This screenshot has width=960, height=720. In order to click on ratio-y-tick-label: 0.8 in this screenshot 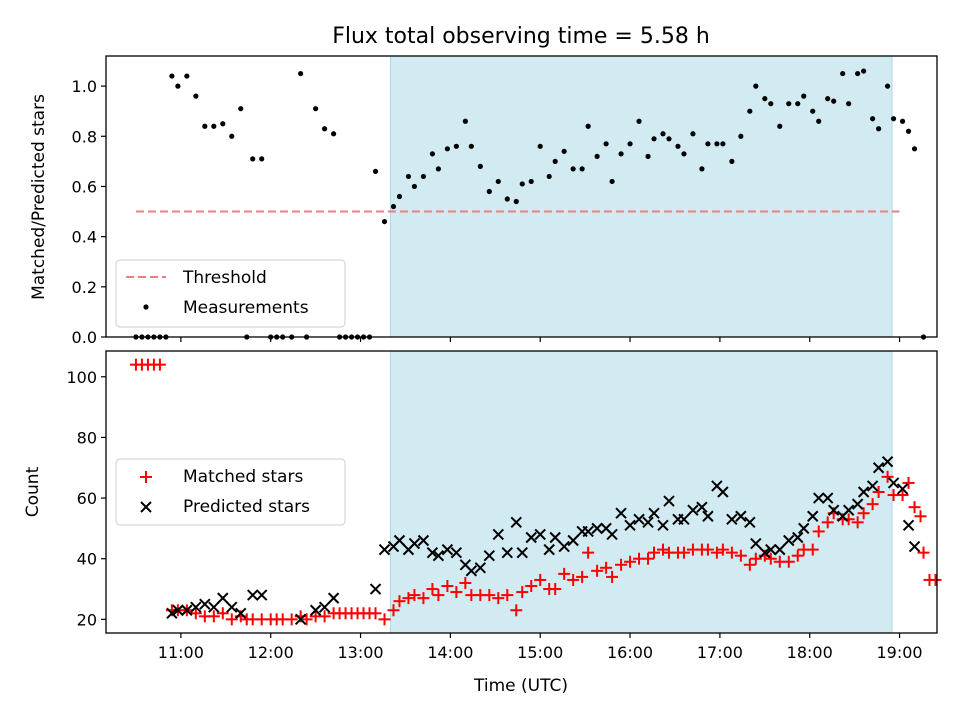, I will do `click(84, 136)`.